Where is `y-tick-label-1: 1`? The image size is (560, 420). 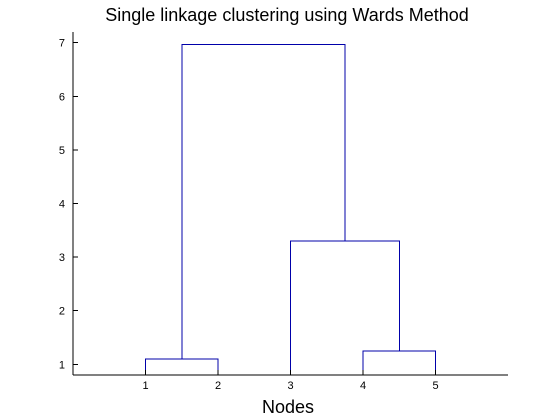 y-tick-label-1: 1 is located at coordinates (62, 365).